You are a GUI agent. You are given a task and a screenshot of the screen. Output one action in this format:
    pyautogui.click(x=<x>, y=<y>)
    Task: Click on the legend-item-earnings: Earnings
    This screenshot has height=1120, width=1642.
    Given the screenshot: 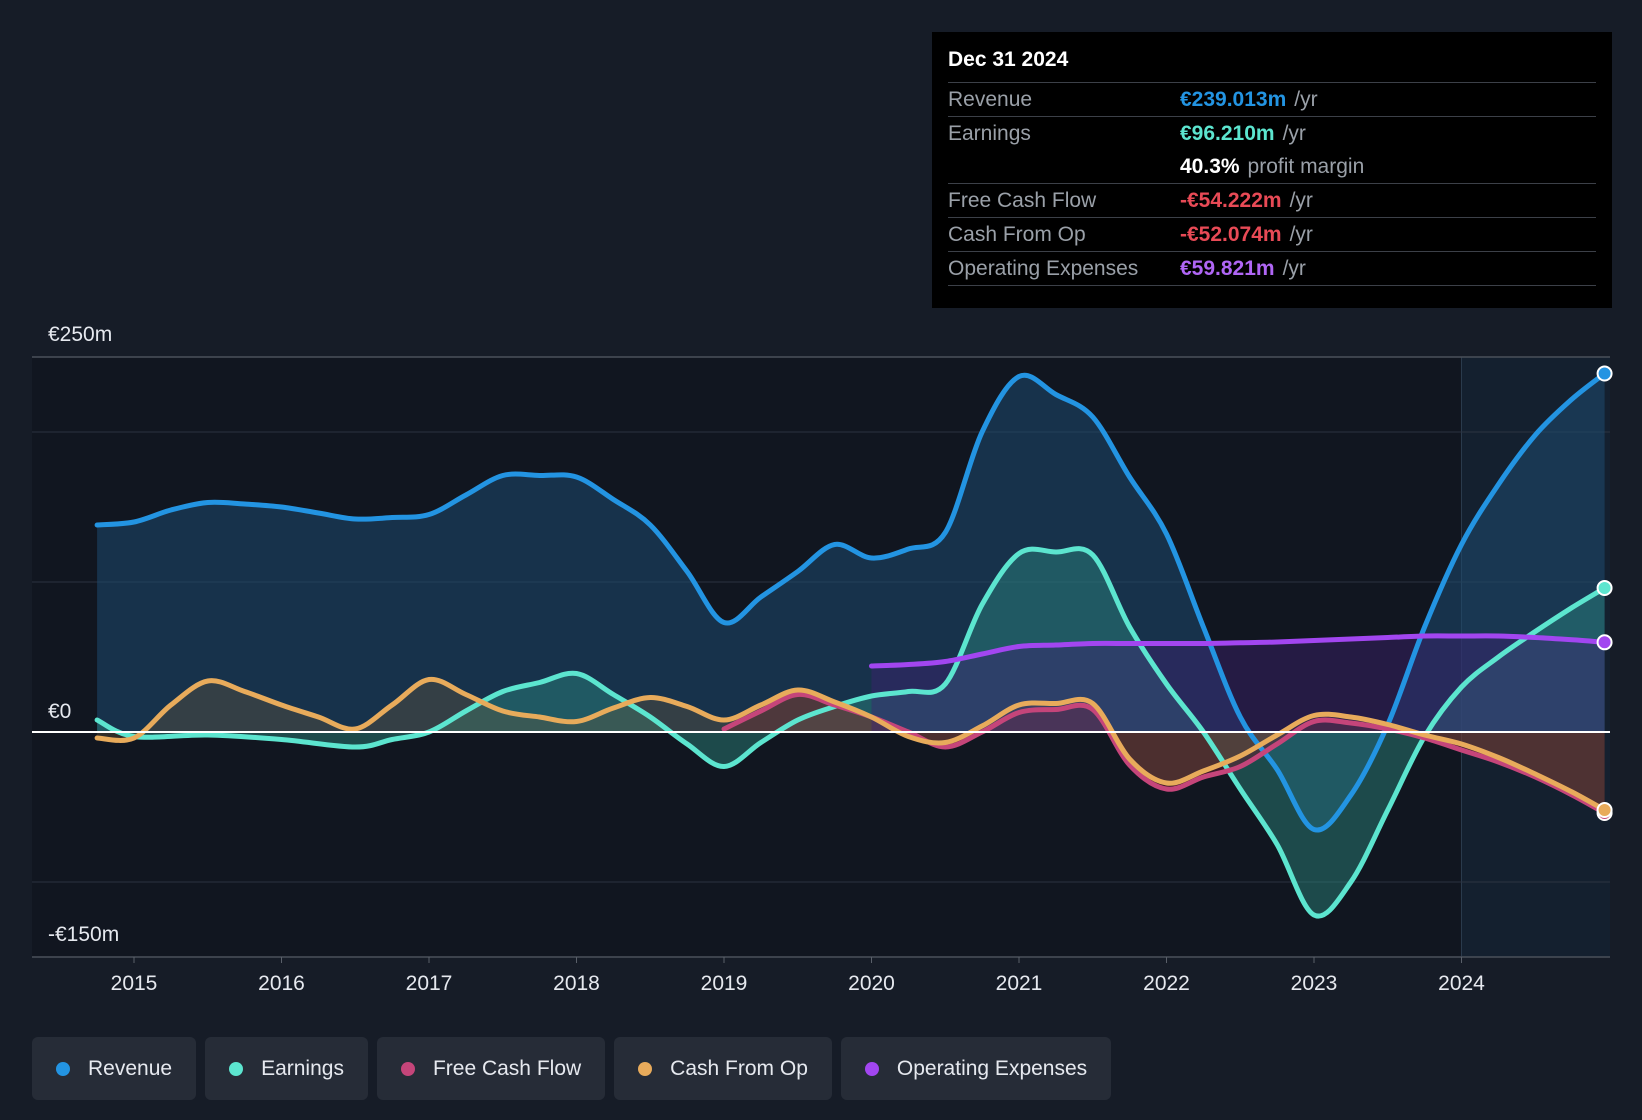 What is the action you would take?
    pyautogui.click(x=286, y=1068)
    